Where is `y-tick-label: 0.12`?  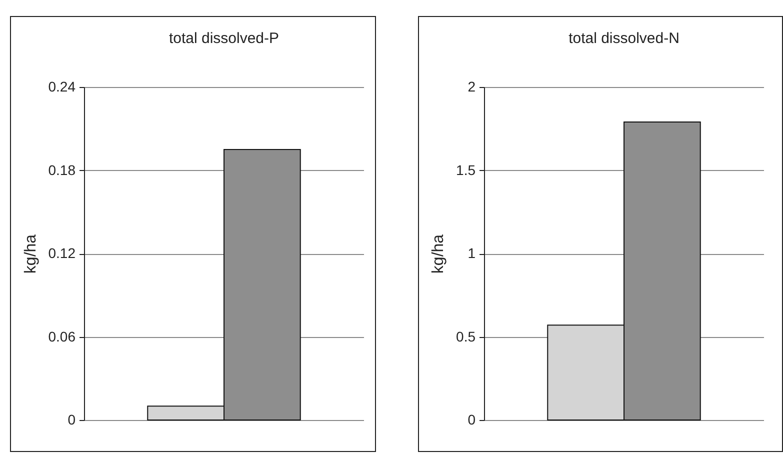 y-tick-label: 0.12 is located at coordinates (62, 253).